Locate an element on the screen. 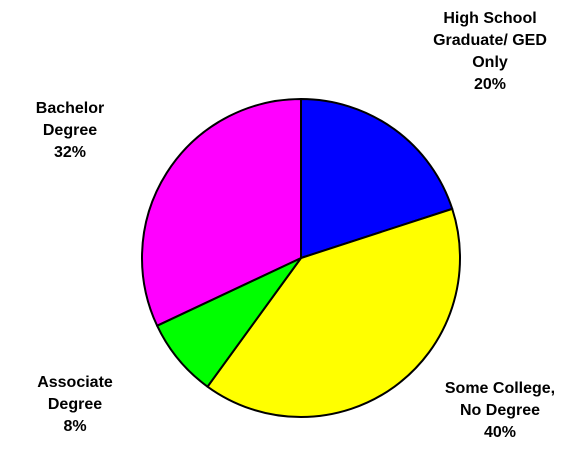 Image resolution: width=582 pixels, height=459 pixels. slice-label-line: High School is located at coordinates (490, 18).